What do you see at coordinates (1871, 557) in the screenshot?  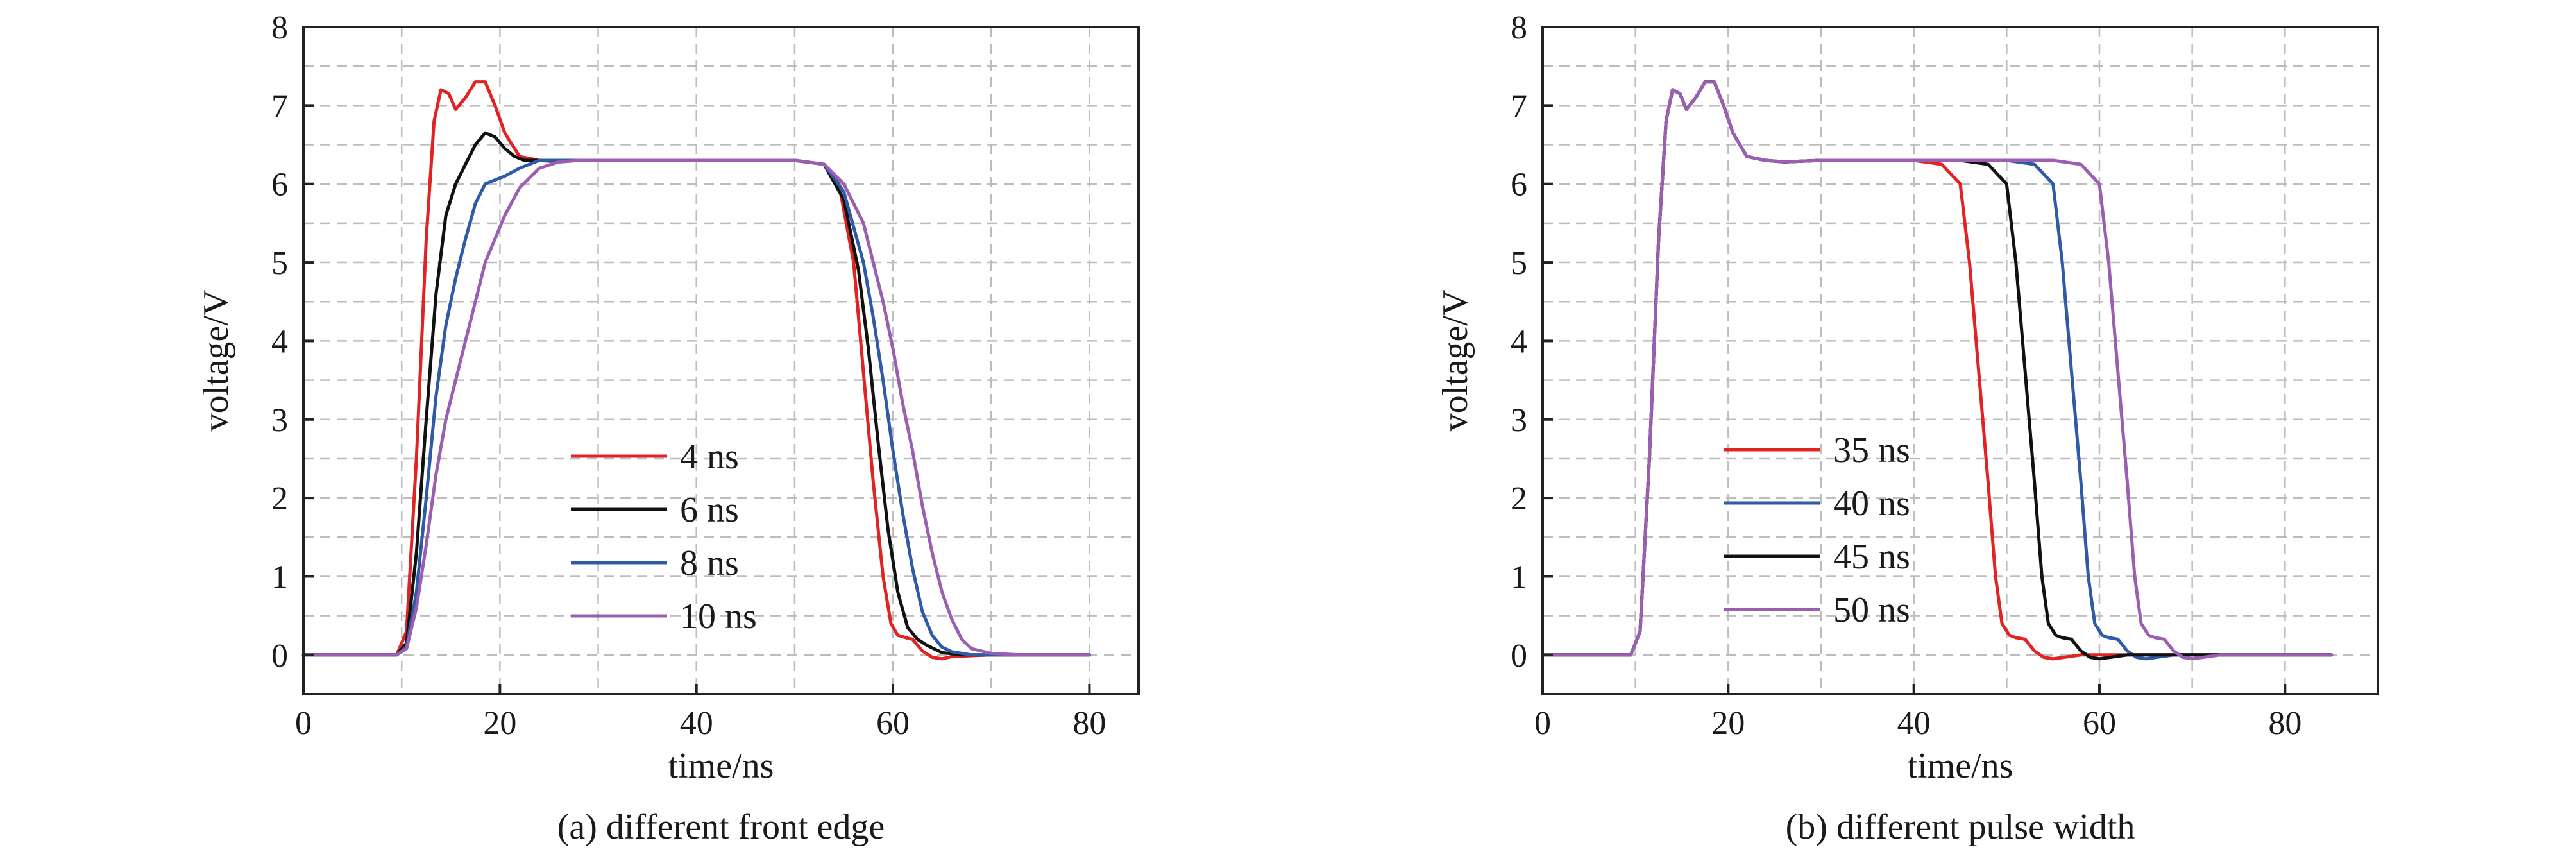 I see `legend-label: 45 ns` at bounding box center [1871, 557].